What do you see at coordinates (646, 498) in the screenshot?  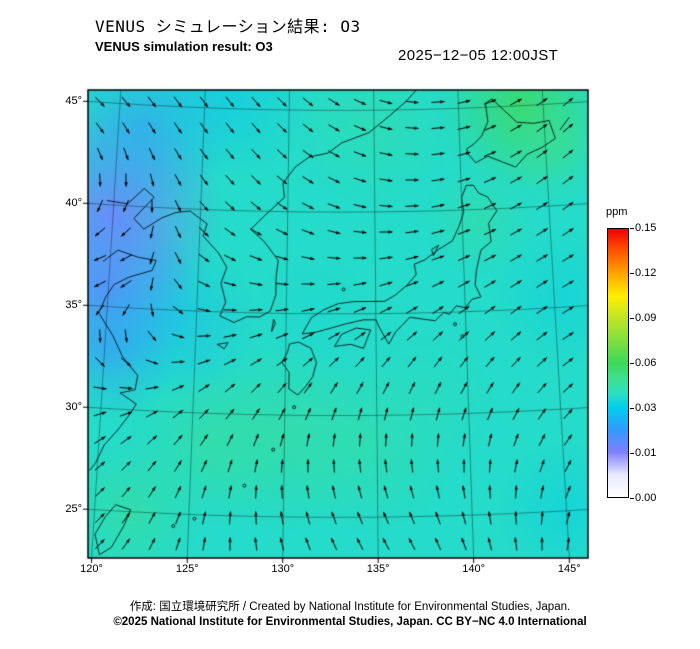 I see `colorbar-tick-label: 0.00` at bounding box center [646, 498].